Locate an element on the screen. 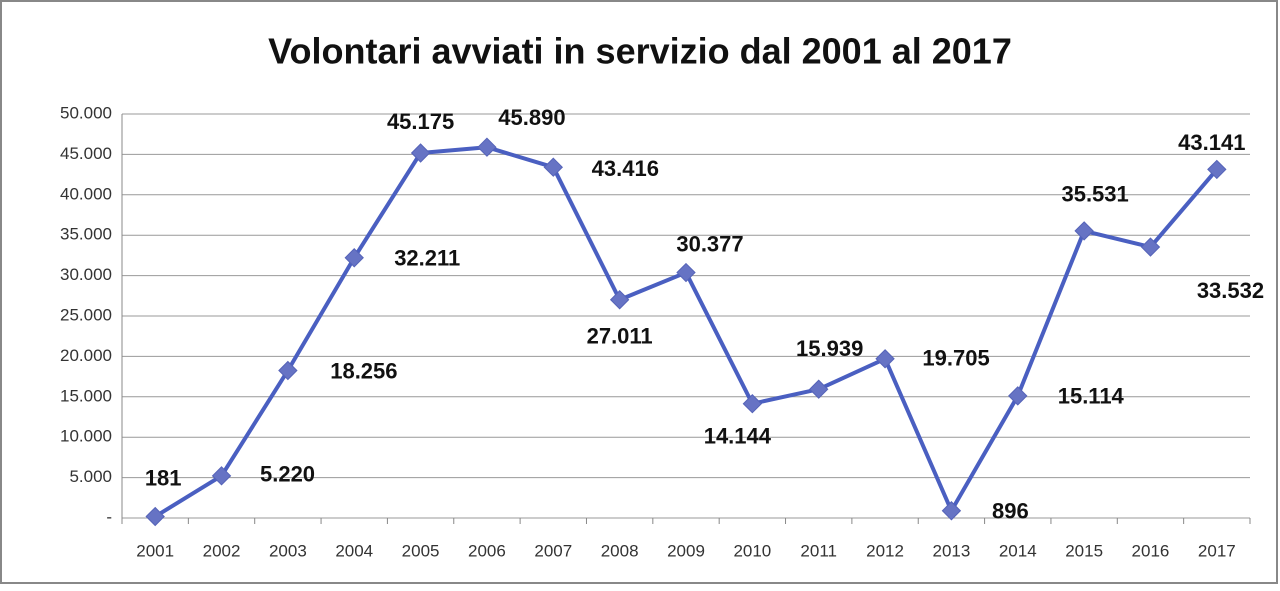  data-label: 32.211 is located at coordinates (427, 258).